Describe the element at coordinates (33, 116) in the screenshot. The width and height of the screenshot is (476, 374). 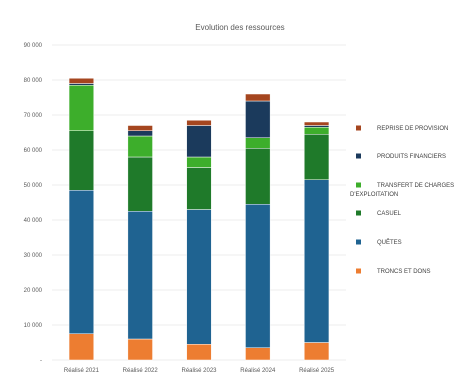
I see `y-tick-label: 70 000` at that location.